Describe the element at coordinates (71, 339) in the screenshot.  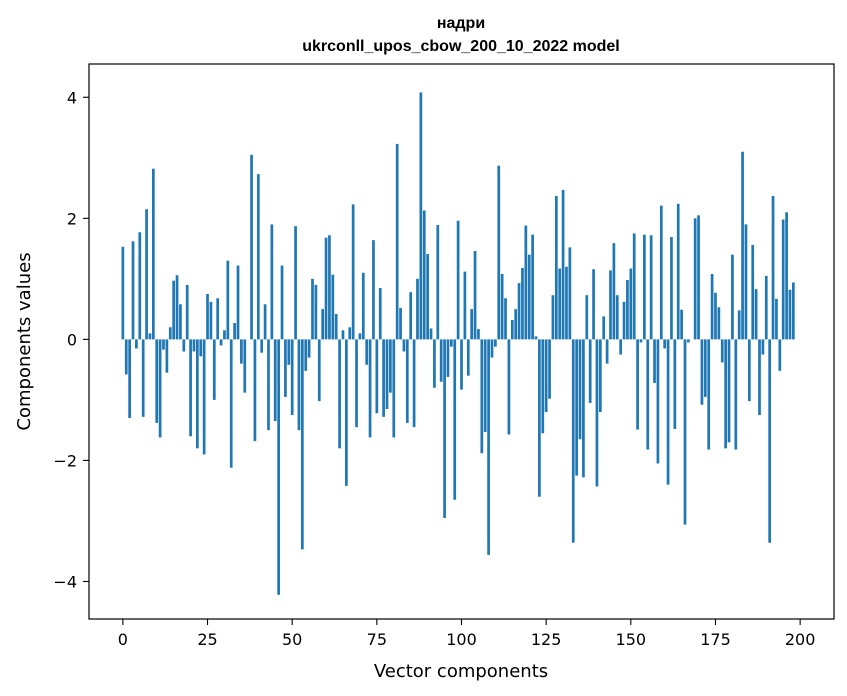
I see `y-axis: −4 −2 0 2 4` at that location.